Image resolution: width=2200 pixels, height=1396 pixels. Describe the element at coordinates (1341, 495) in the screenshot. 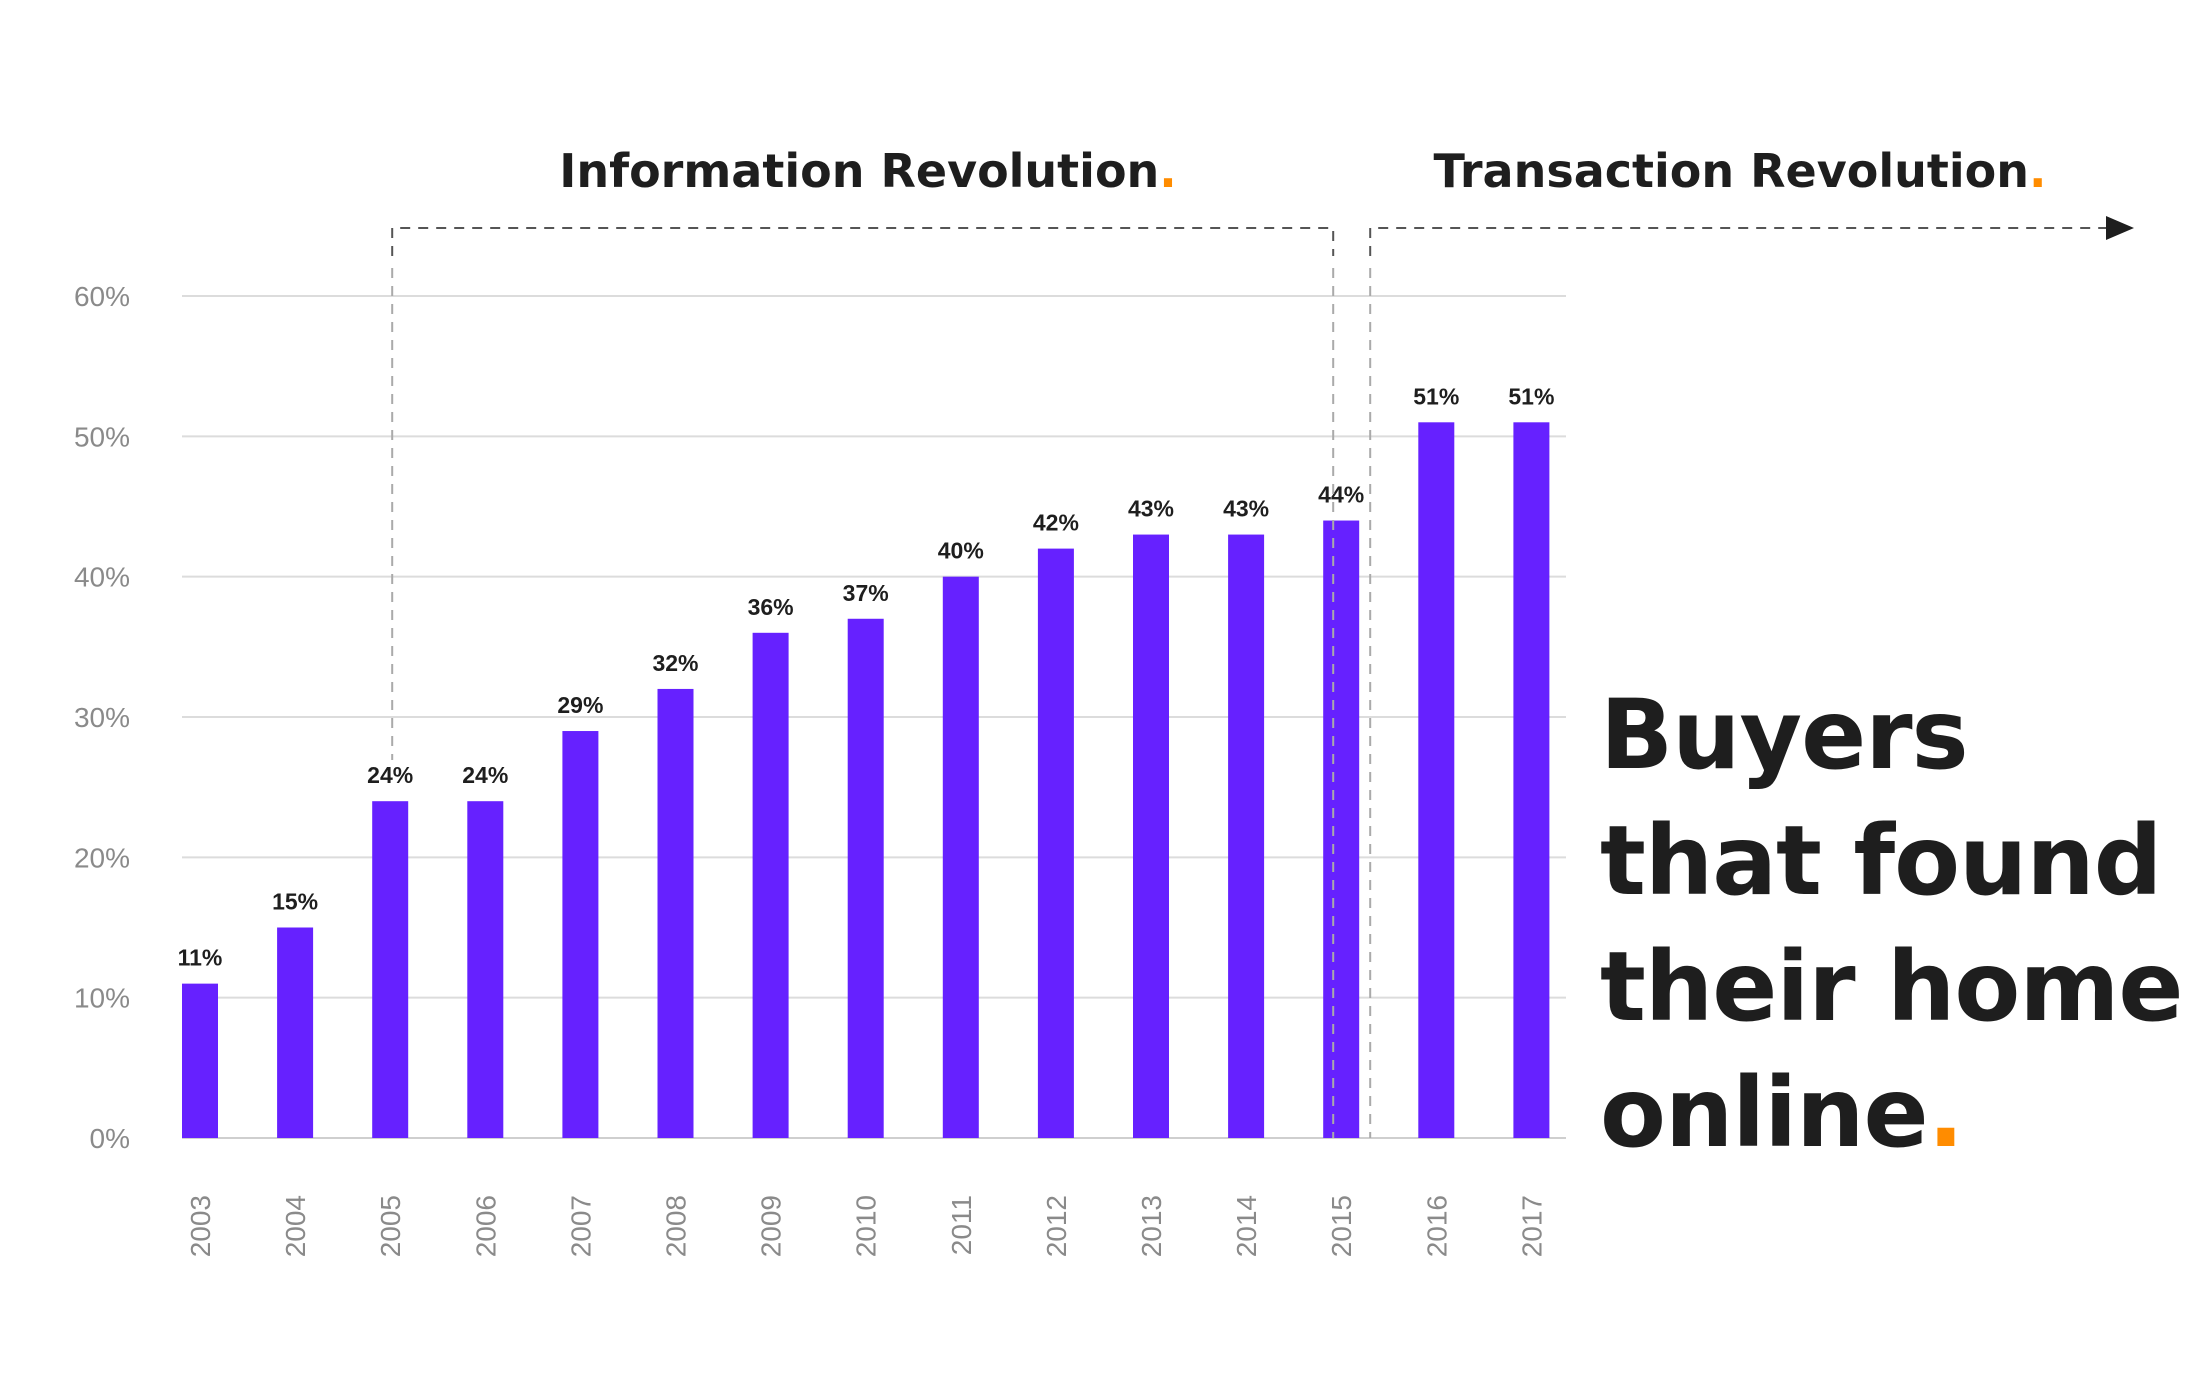

I see `value-label: 44%` at that location.